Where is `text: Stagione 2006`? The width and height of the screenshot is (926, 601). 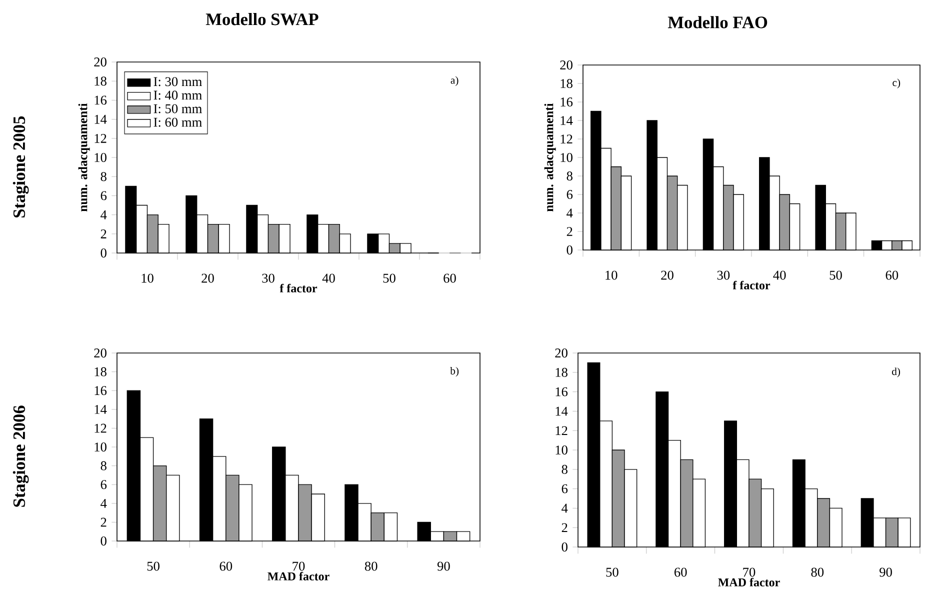 text: Stagione 2006 is located at coordinates (20, 456).